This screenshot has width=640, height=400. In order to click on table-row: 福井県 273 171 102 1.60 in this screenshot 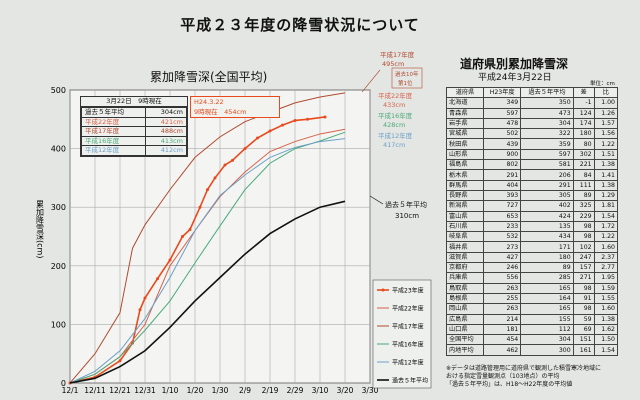, I will do `click(532, 247)`.